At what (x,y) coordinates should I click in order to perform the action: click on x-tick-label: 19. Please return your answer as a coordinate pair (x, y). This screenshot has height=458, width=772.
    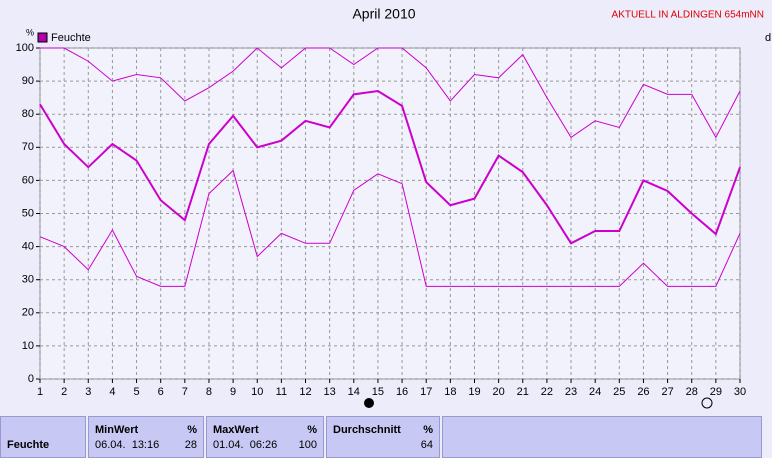
    Looking at the image, I should click on (474, 392).